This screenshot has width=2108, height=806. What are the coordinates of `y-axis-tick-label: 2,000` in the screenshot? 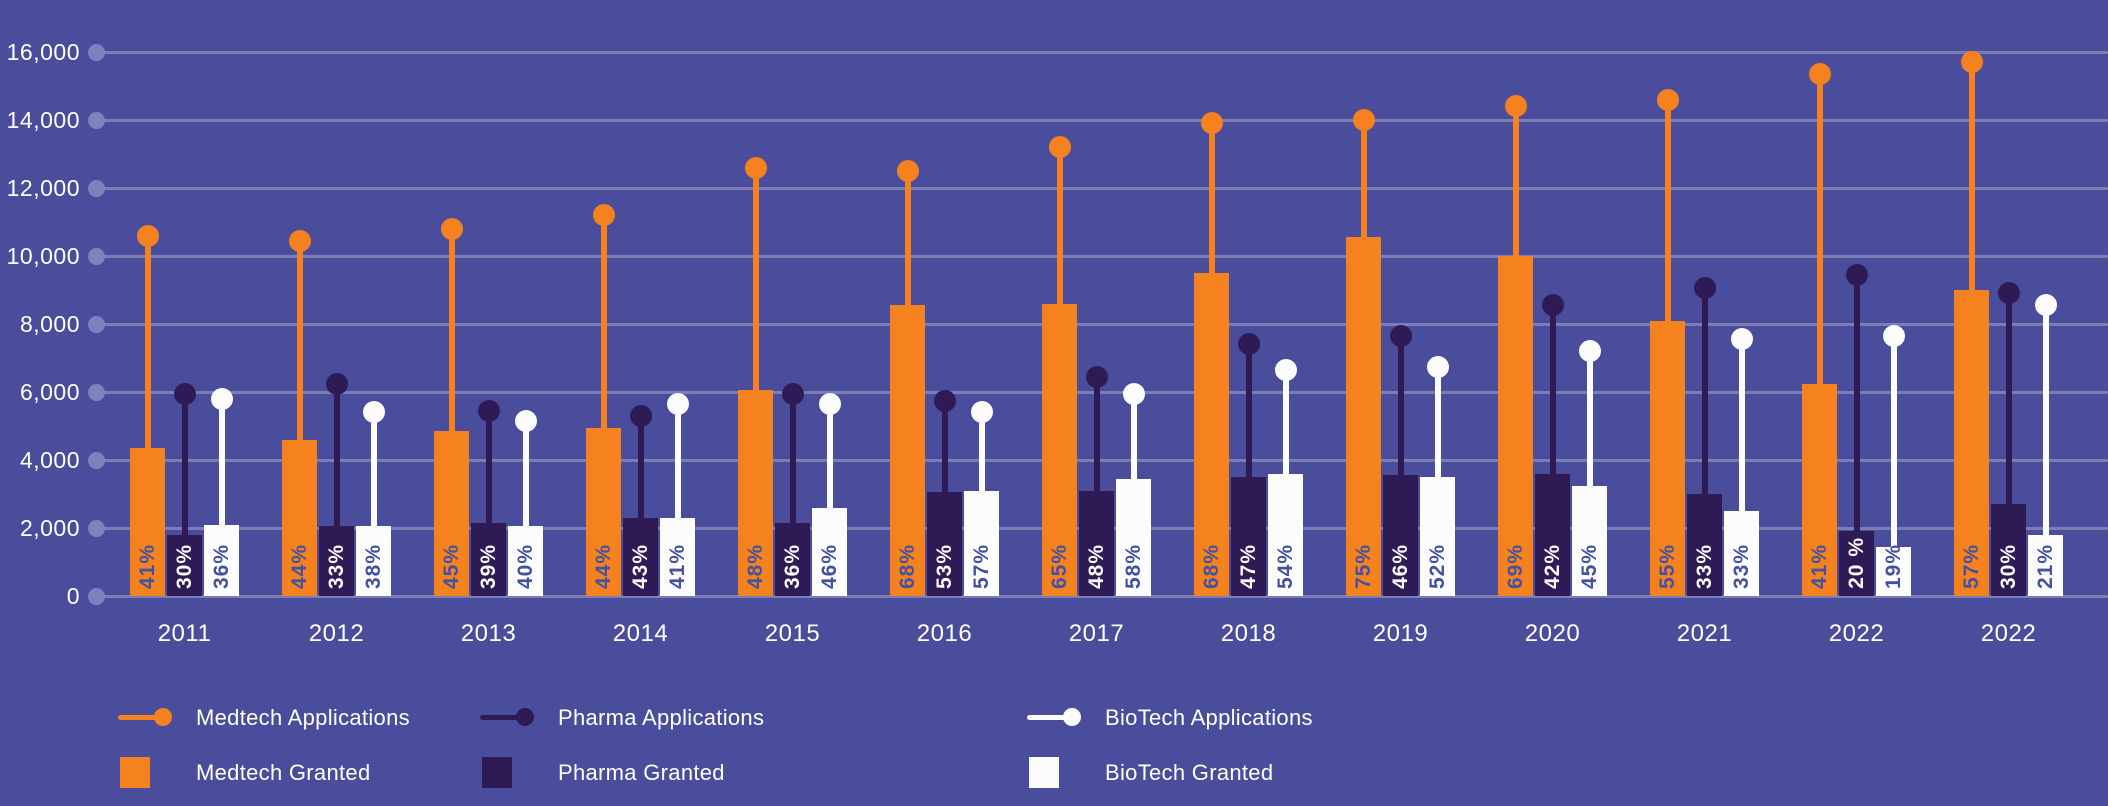 It's located at (49, 528).